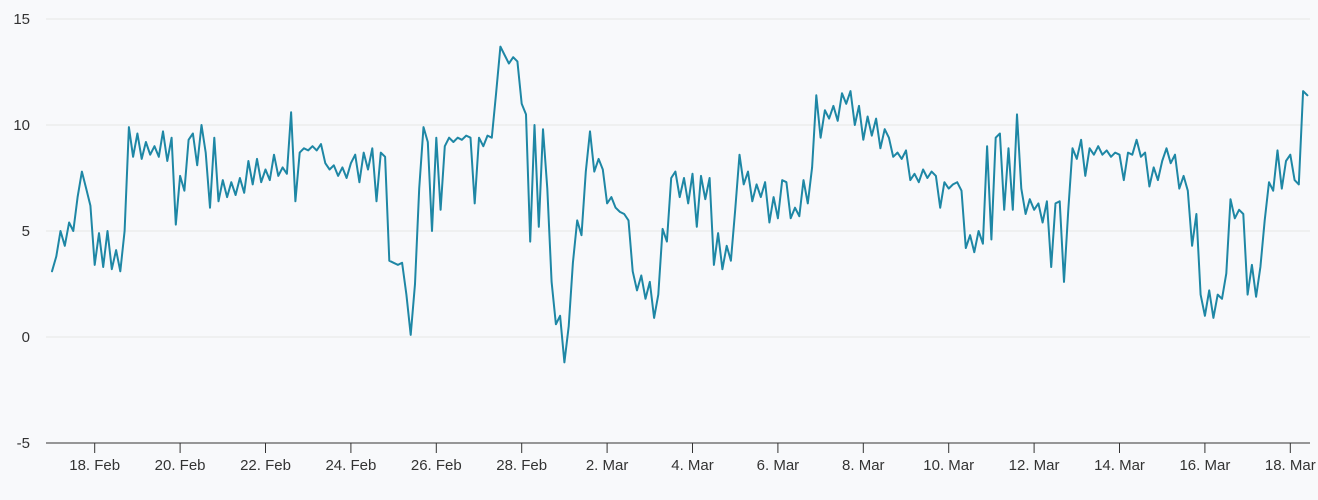 Image resolution: width=1318 pixels, height=500 pixels. I want to click on x-axis-label: 22. Feb, so click(265, 465).